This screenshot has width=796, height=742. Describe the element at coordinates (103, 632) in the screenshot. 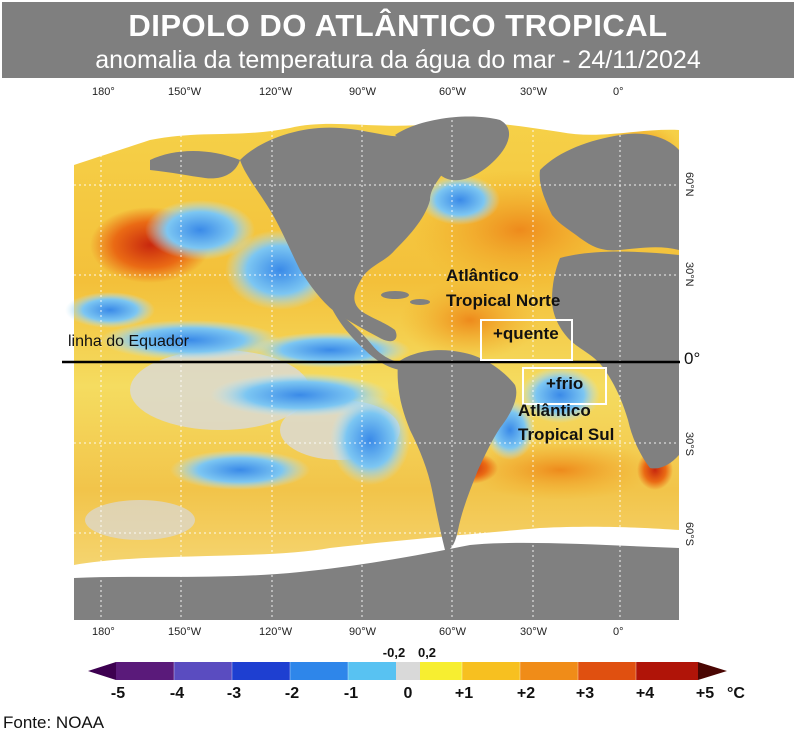

I see `lon-label-bottom: 180°` at that location.